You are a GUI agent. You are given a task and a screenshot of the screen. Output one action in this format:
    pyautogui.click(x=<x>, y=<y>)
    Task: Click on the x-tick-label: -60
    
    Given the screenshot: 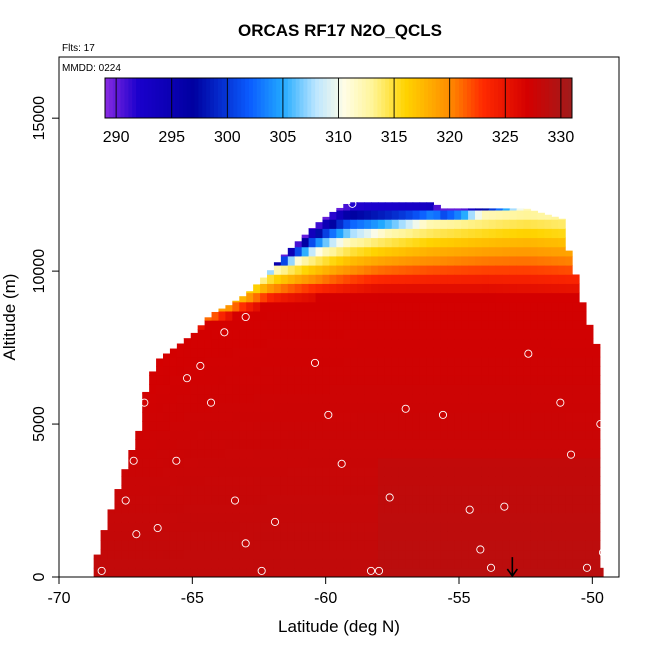 What is the action you would take?
    pyautogui.click(x=325, y=598)
    